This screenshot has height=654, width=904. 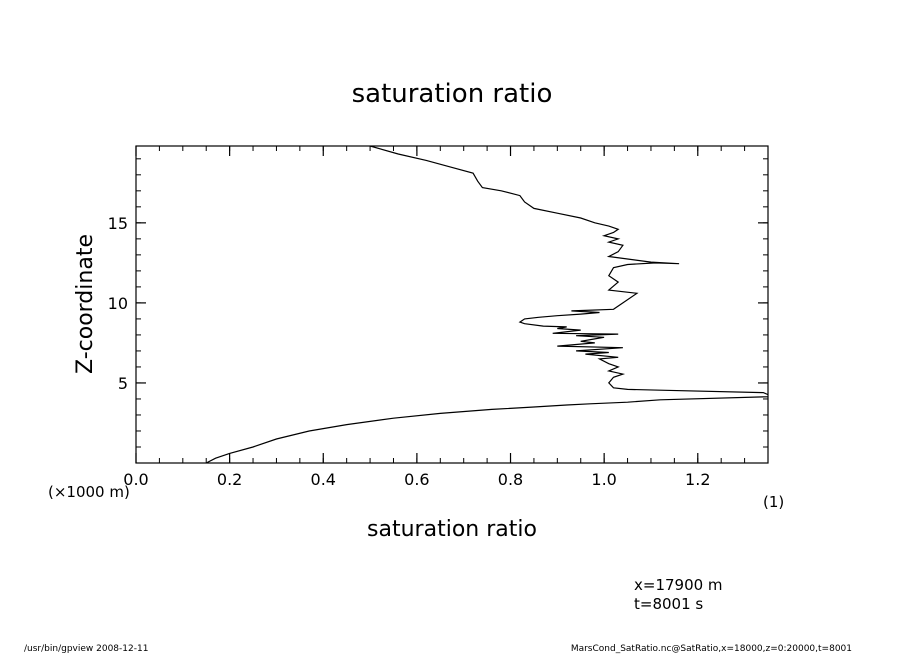 I want to click on annotation-time: t=8001 s, so click(x=668, y=604).